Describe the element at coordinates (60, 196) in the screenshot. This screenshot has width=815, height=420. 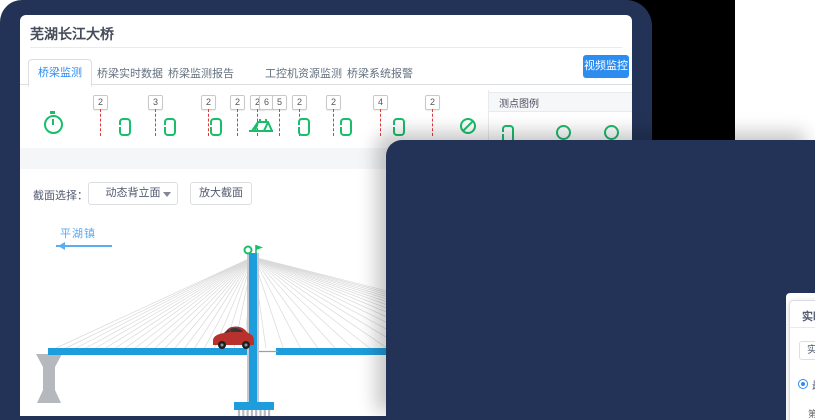
I see `section-select-label: 截面选择：` at that location.